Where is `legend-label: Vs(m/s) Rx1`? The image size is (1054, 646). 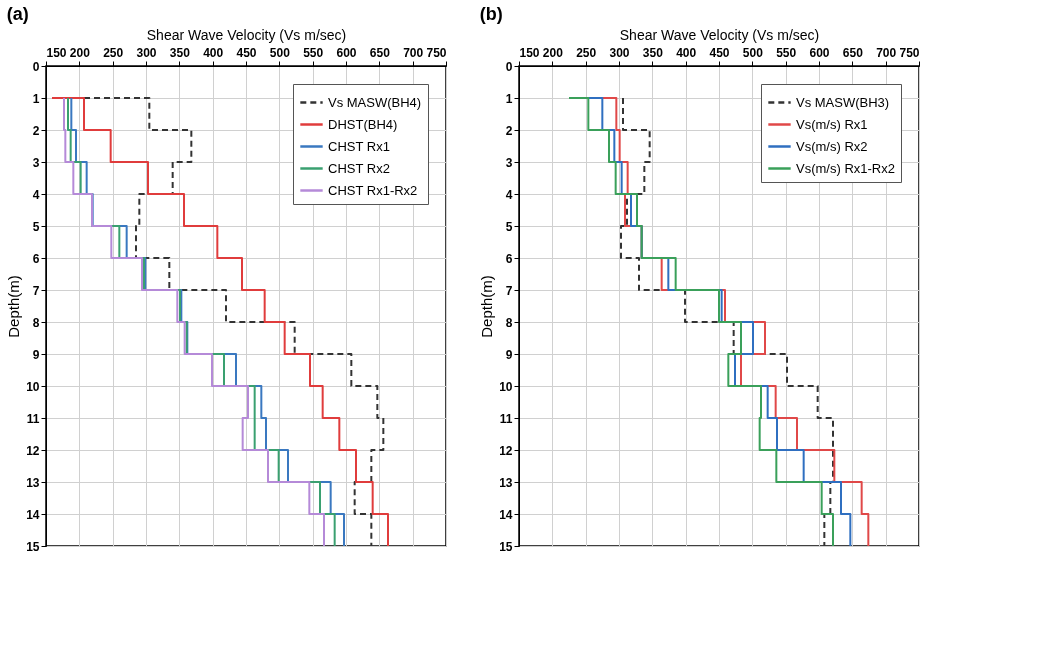 legend-label: Vs(m/s) Rx1 is located at coordinates (832, 124).